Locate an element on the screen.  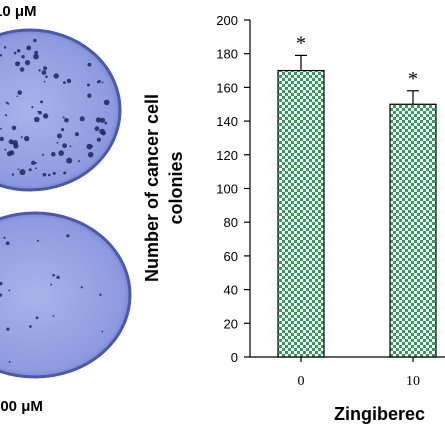
y-axis-label-line1: Number of cancer cell is located at coordinates (152, 188).